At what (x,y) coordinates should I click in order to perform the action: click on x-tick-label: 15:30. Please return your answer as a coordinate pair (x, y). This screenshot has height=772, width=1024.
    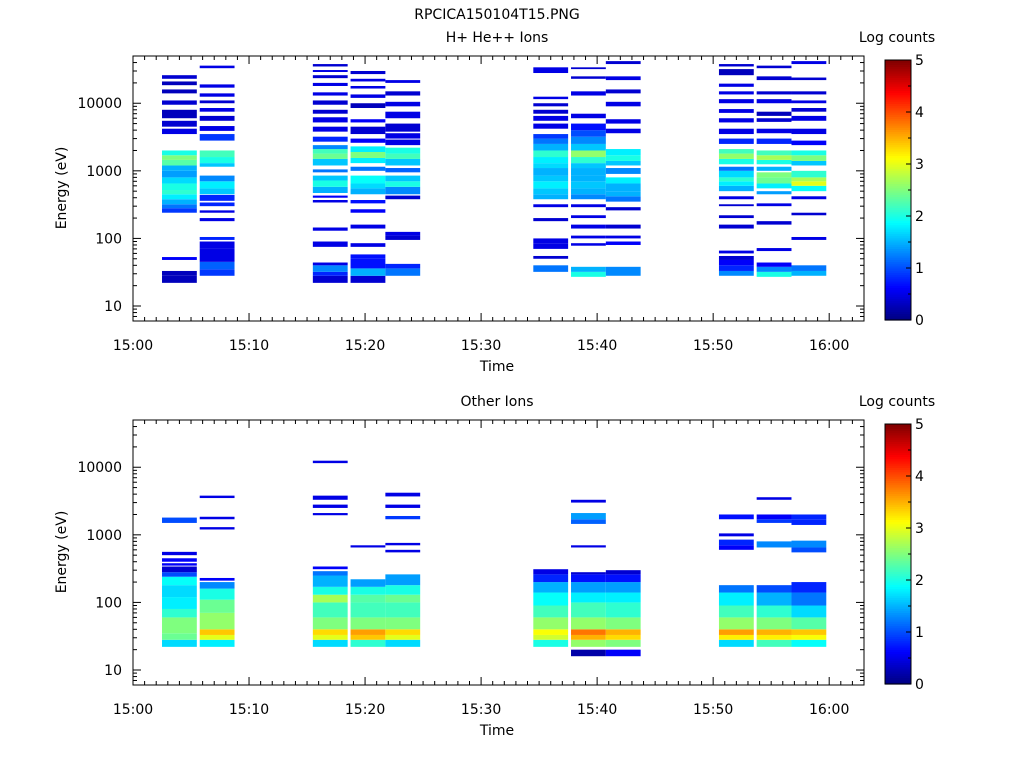
    Looking at the image, I should click on (481, 710).